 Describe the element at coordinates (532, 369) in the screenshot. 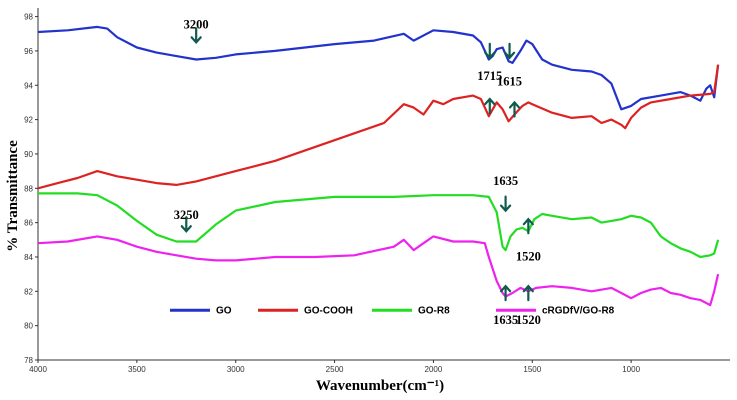

I see `x-tick-label: 1500` at that location.